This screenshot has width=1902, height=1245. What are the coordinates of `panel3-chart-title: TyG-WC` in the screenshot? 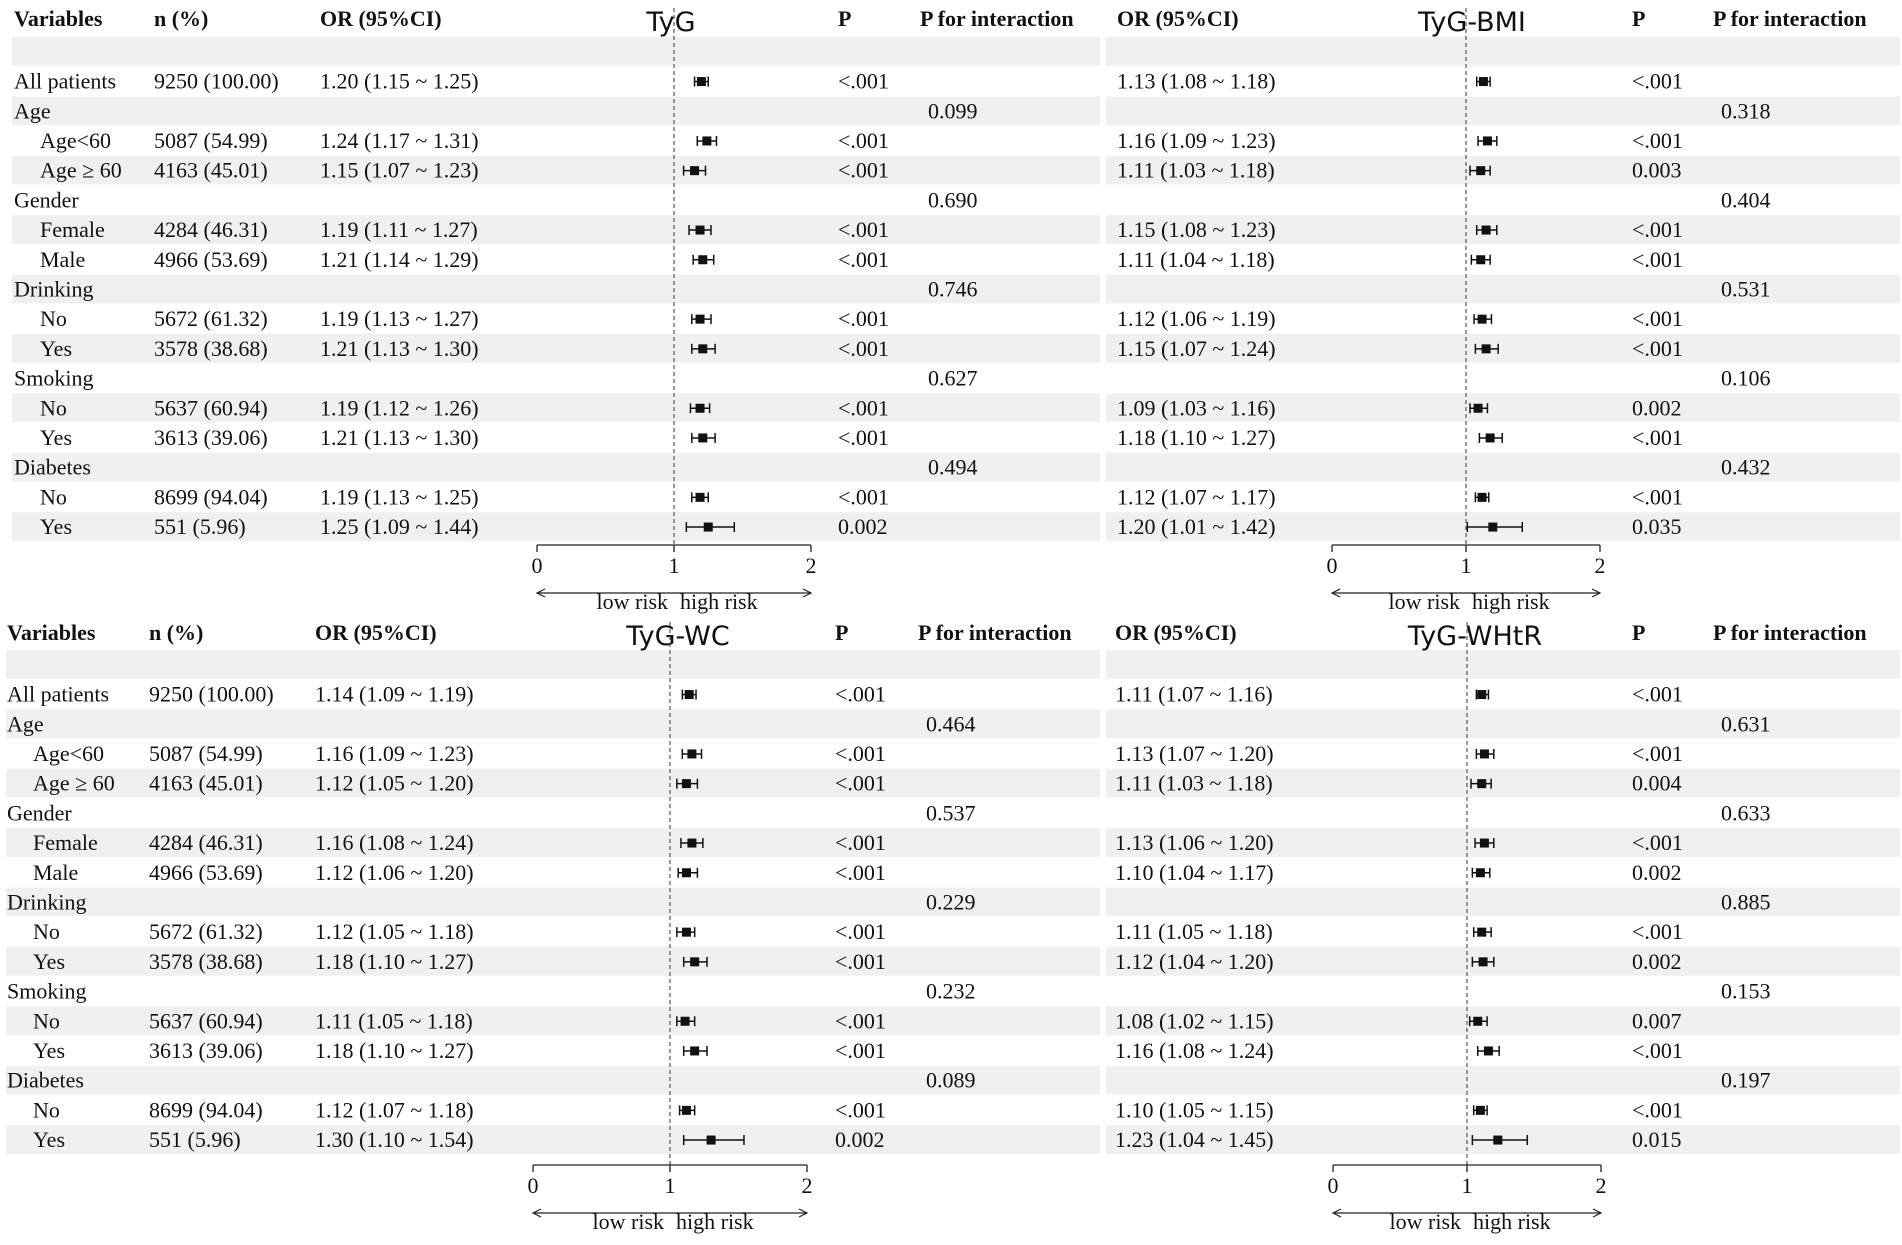 It's located at (677, 636).